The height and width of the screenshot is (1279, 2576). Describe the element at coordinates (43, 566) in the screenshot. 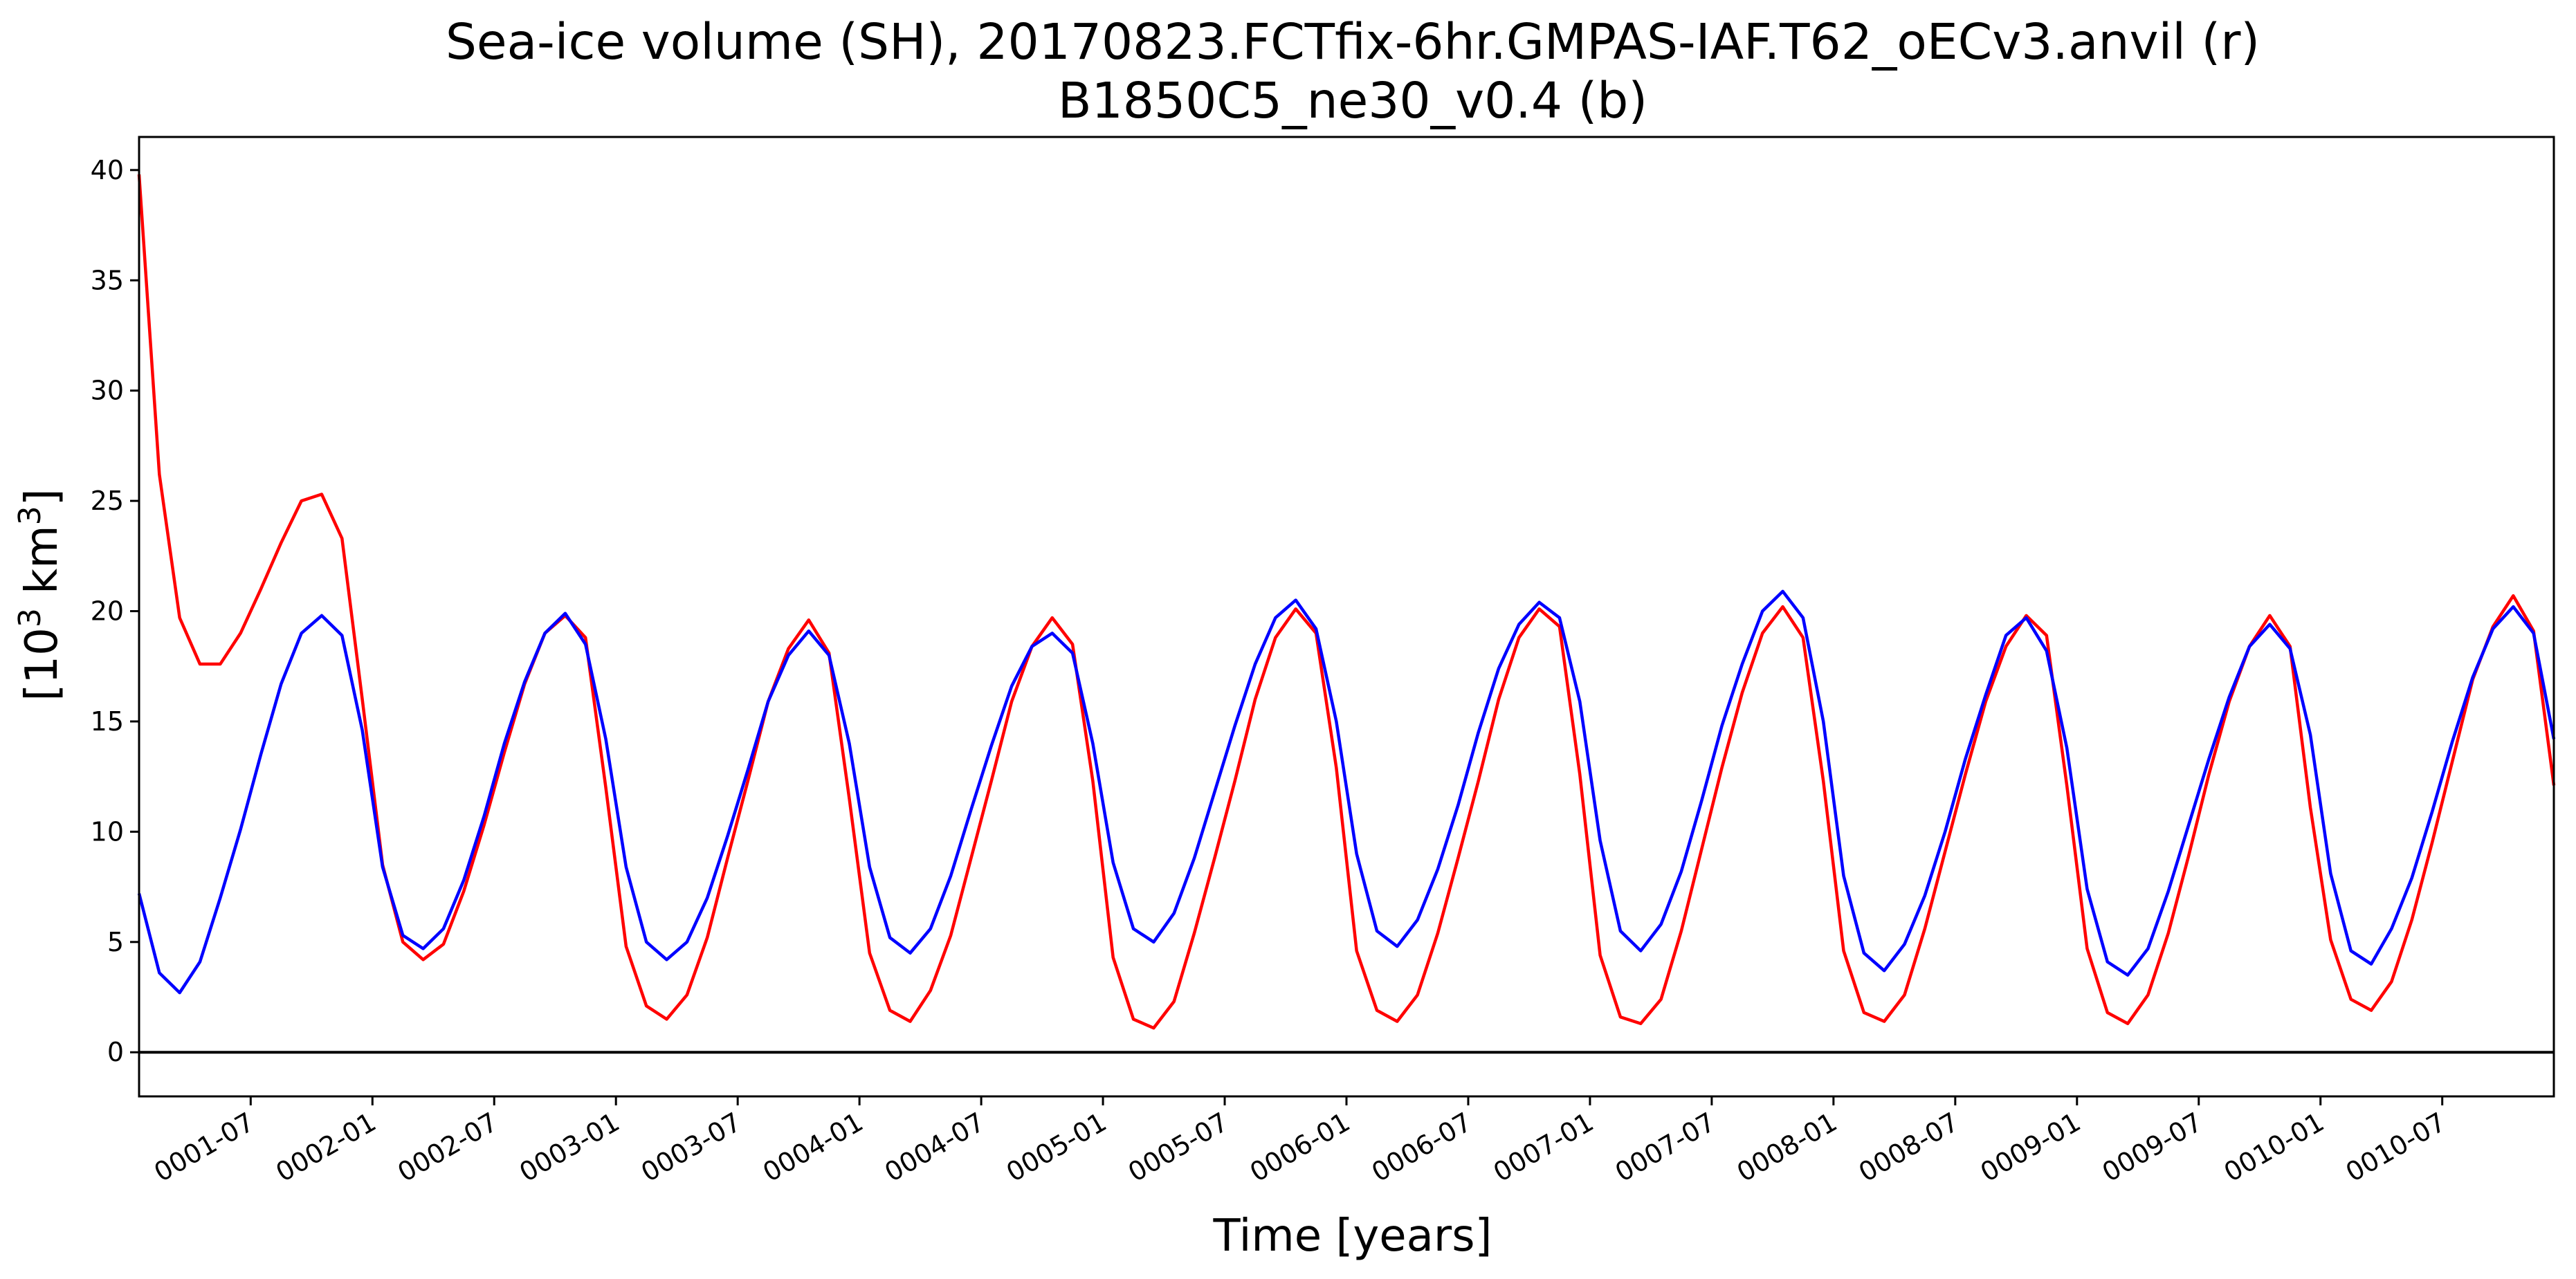

I see `y-axis-label-middle: km` at that location.